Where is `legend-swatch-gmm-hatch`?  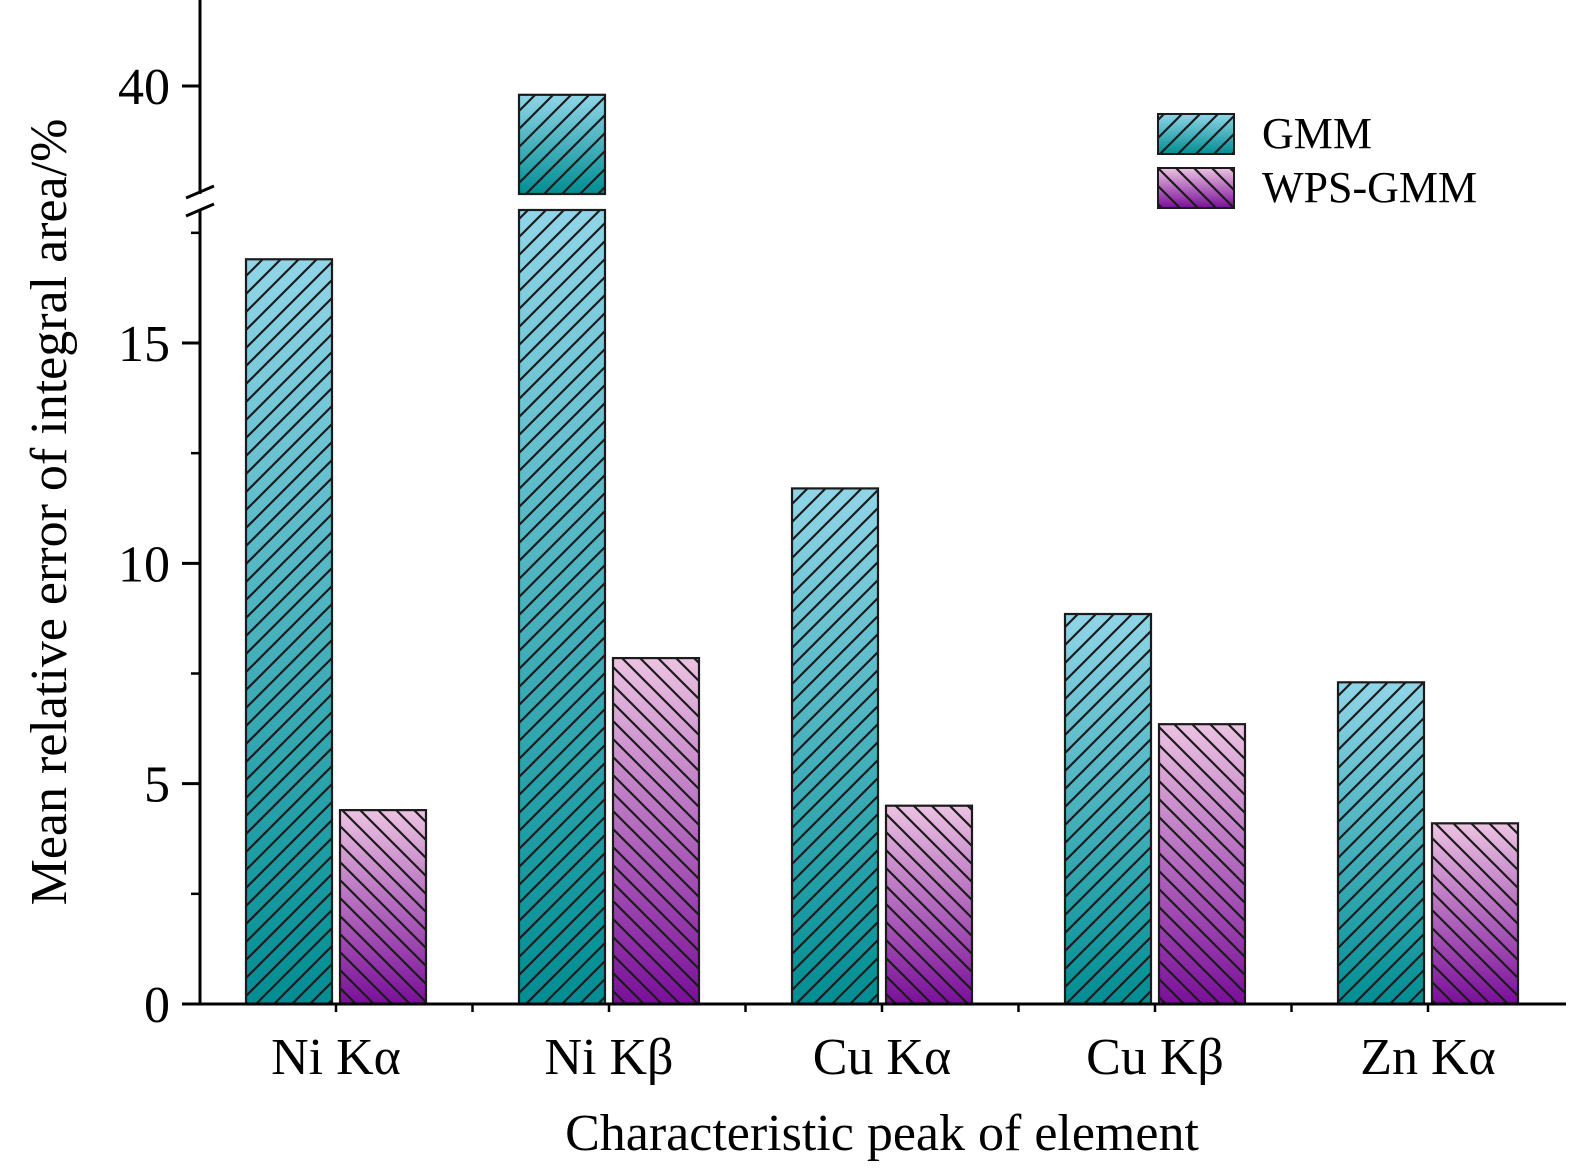 legend-swatch-gmm-hatch is located at coordinates (1196, 134).